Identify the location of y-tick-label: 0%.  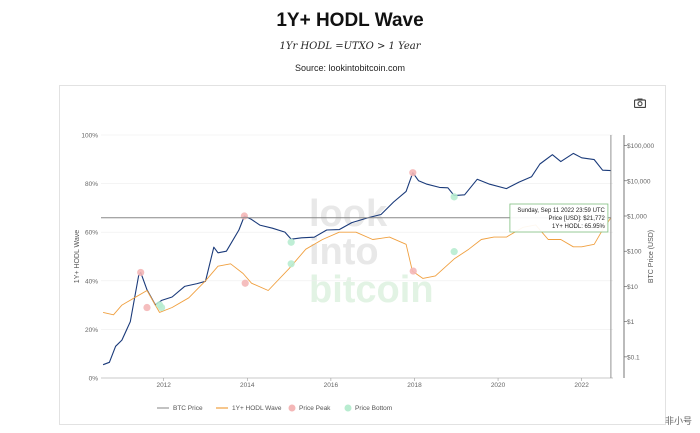
(94, 379).